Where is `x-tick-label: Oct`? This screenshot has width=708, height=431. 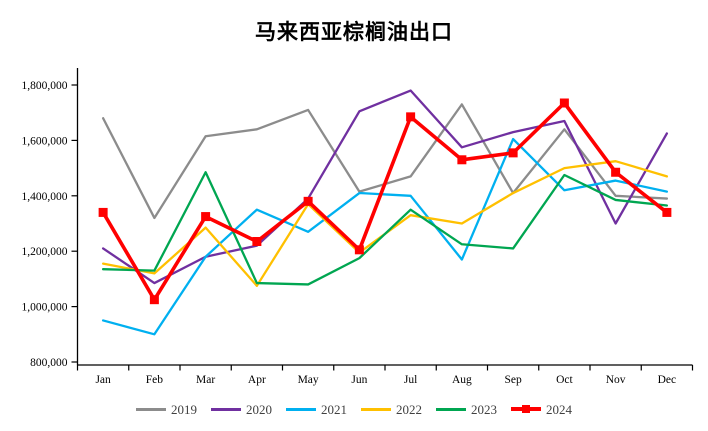 x-tick-label: Oct is located at coordinates (564, 380).